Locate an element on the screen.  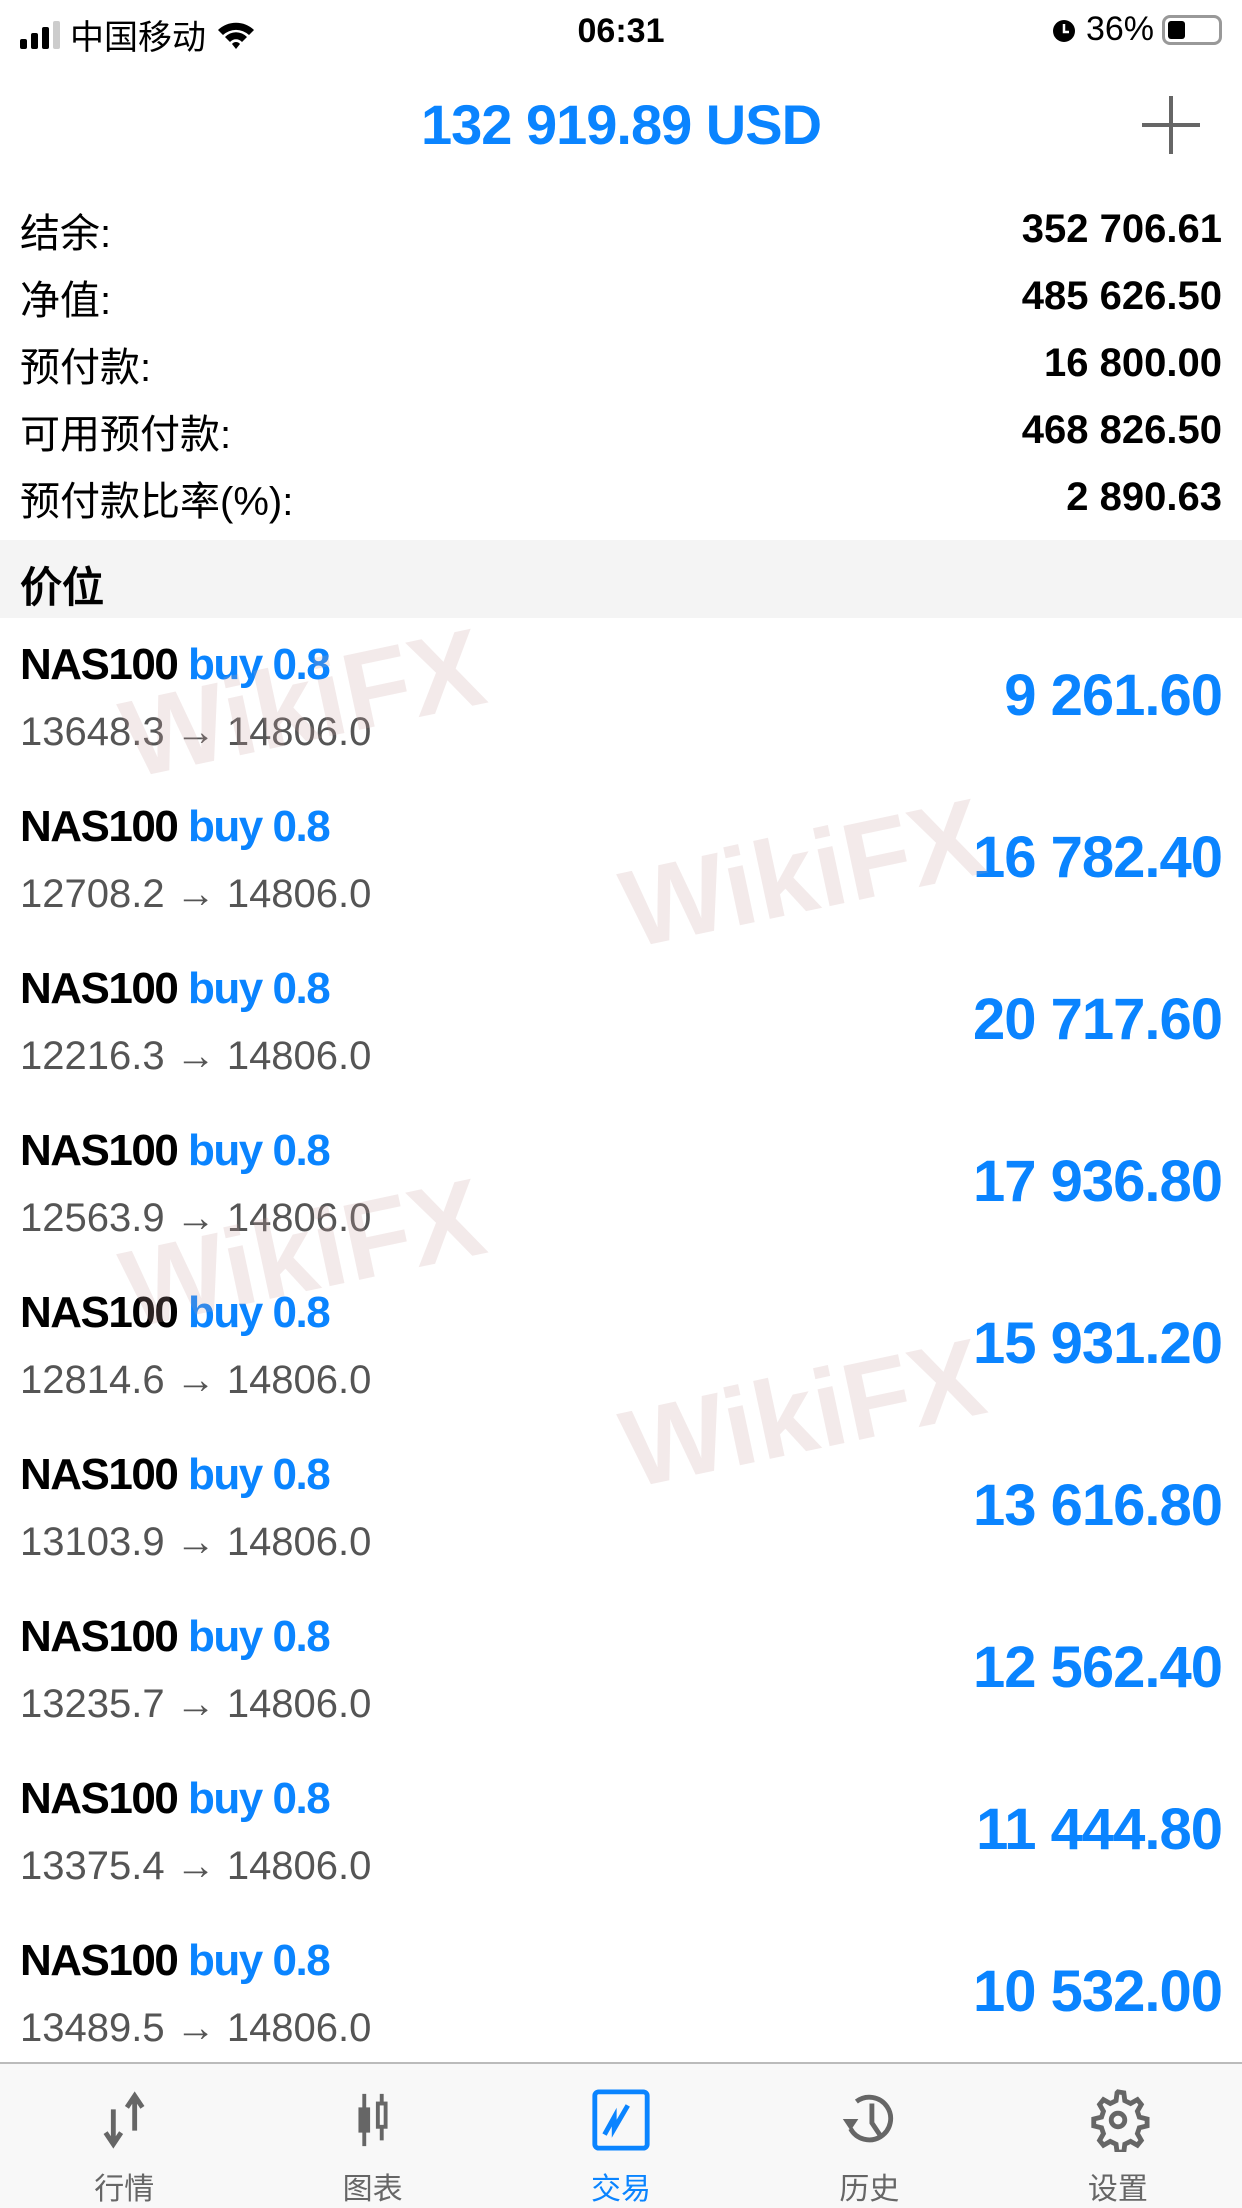
gear-icon is located at coordinates (1120, 2120).